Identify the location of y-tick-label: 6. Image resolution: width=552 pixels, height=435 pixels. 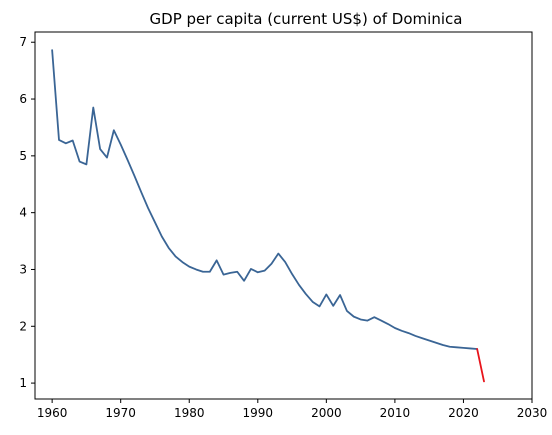
(23, 99).